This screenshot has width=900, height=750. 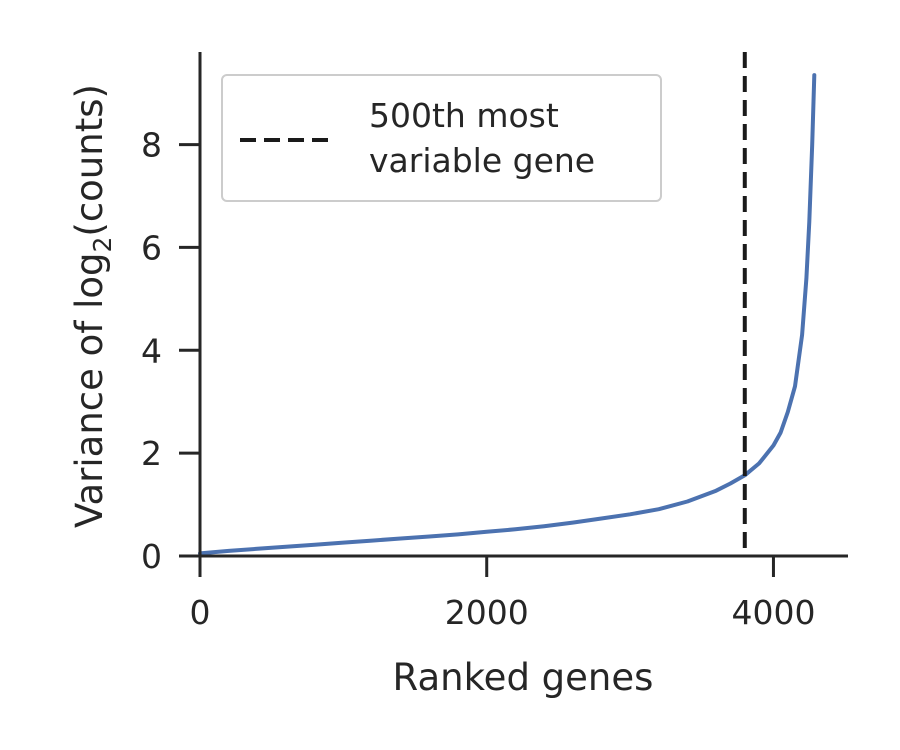 I want to click on y-axis-title: Variance of log2(counts), so click(x=92, y=306).